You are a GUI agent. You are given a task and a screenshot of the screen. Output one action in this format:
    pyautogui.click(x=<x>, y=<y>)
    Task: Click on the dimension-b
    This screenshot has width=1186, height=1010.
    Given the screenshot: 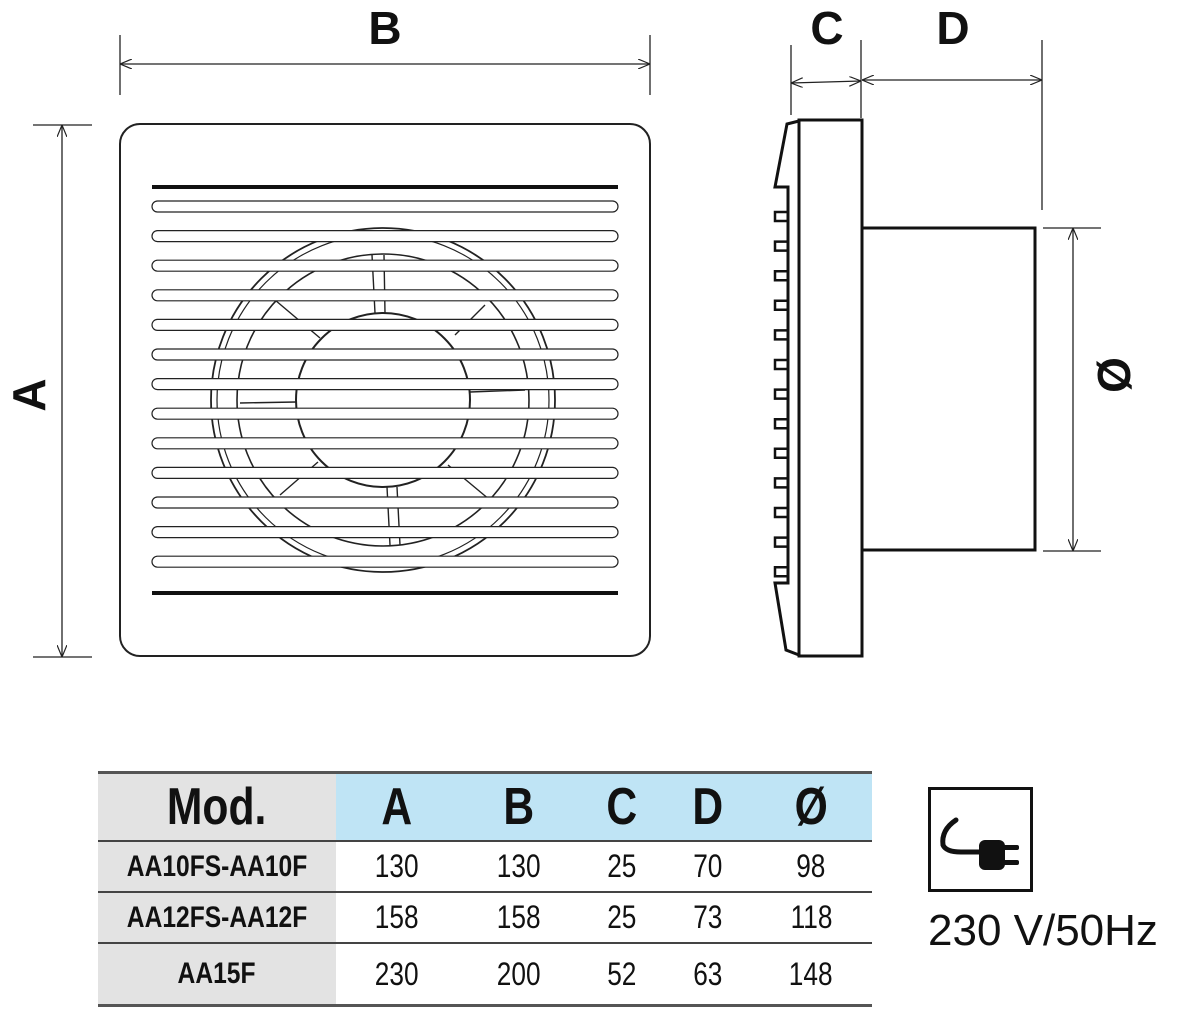 What is the action you would take?
    pyautogui.click(x=385, y=65)
    